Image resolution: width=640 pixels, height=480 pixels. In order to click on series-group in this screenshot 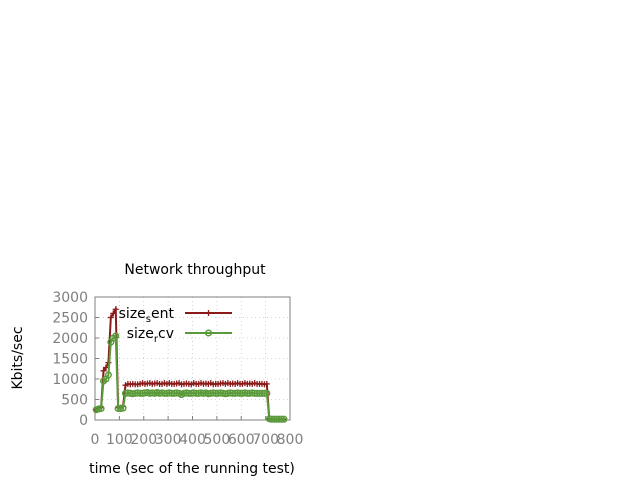, I will do `click(190, 364)`.